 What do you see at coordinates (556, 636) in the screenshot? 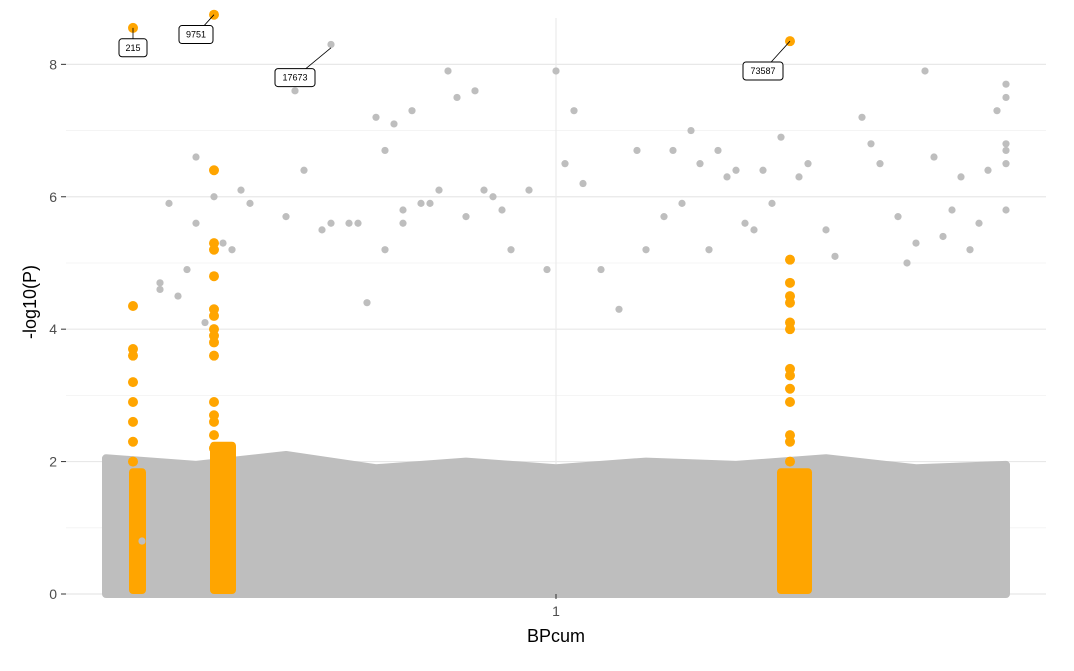
I see `x-axis-title: BPcum` at bounding box center [556, 636].